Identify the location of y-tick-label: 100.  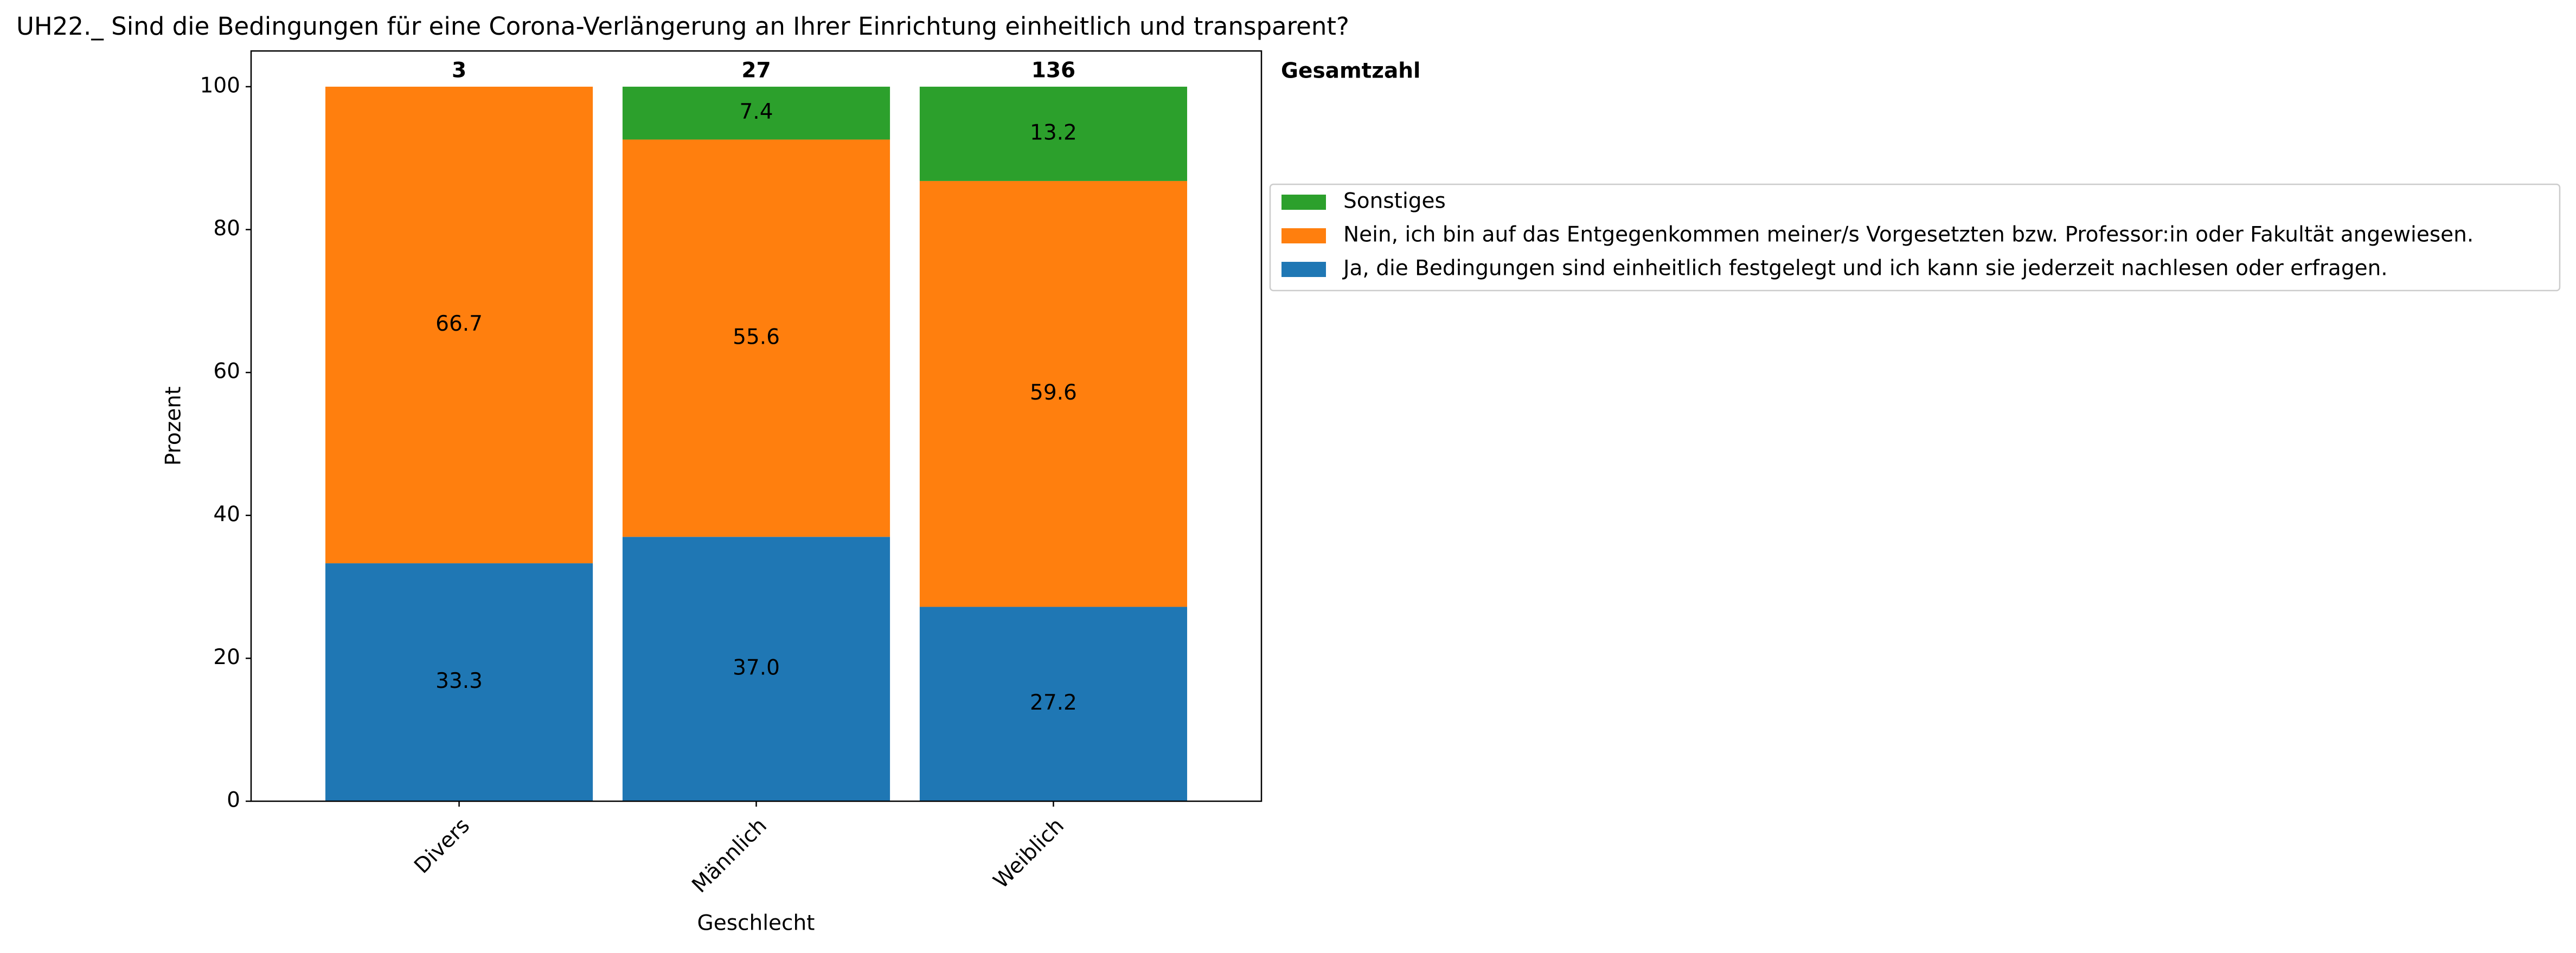
(220, 86).